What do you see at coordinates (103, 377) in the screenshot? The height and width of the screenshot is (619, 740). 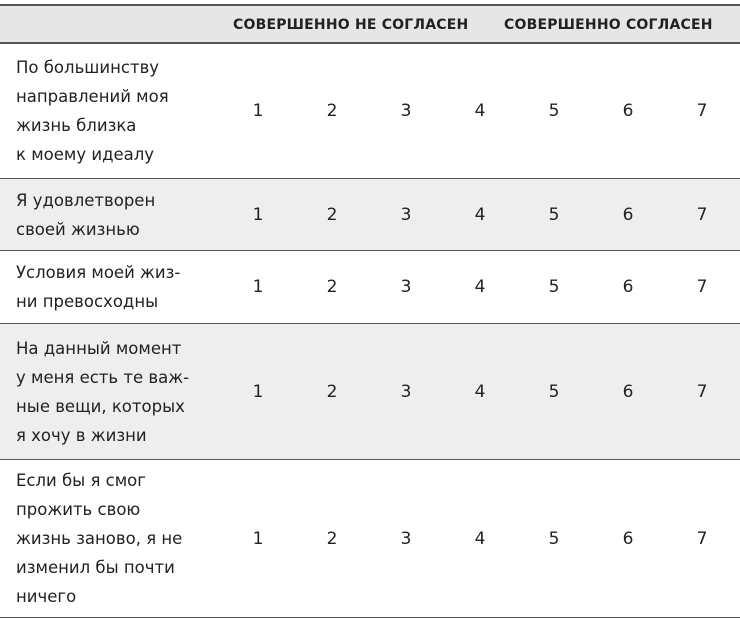 I see `statement-line: у меня есть те важ-` at bounding box center [103, 377].